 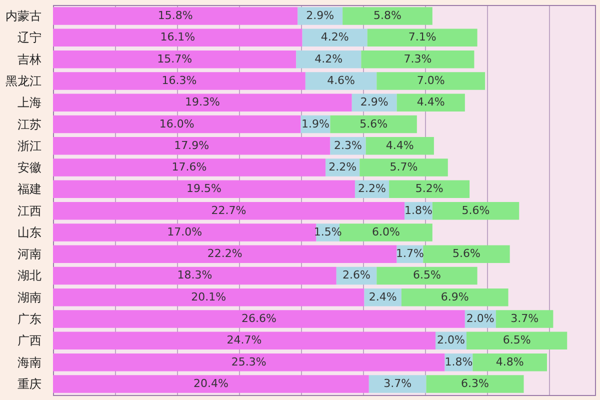 What do you see at coordinates (176, 123) in the screenshot?
I see `data-label: 16.0%` at bounding box center [176, 123].